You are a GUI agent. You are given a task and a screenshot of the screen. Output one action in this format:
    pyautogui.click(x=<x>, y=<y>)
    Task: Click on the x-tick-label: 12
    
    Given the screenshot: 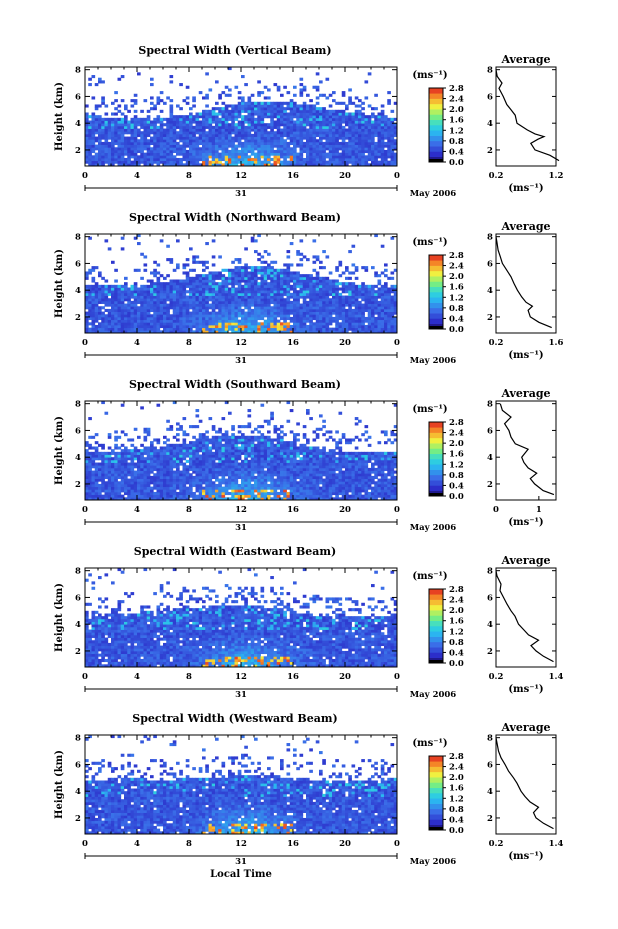 What is the action you would take?
    pyautogui.click(x=241, y=343)
    